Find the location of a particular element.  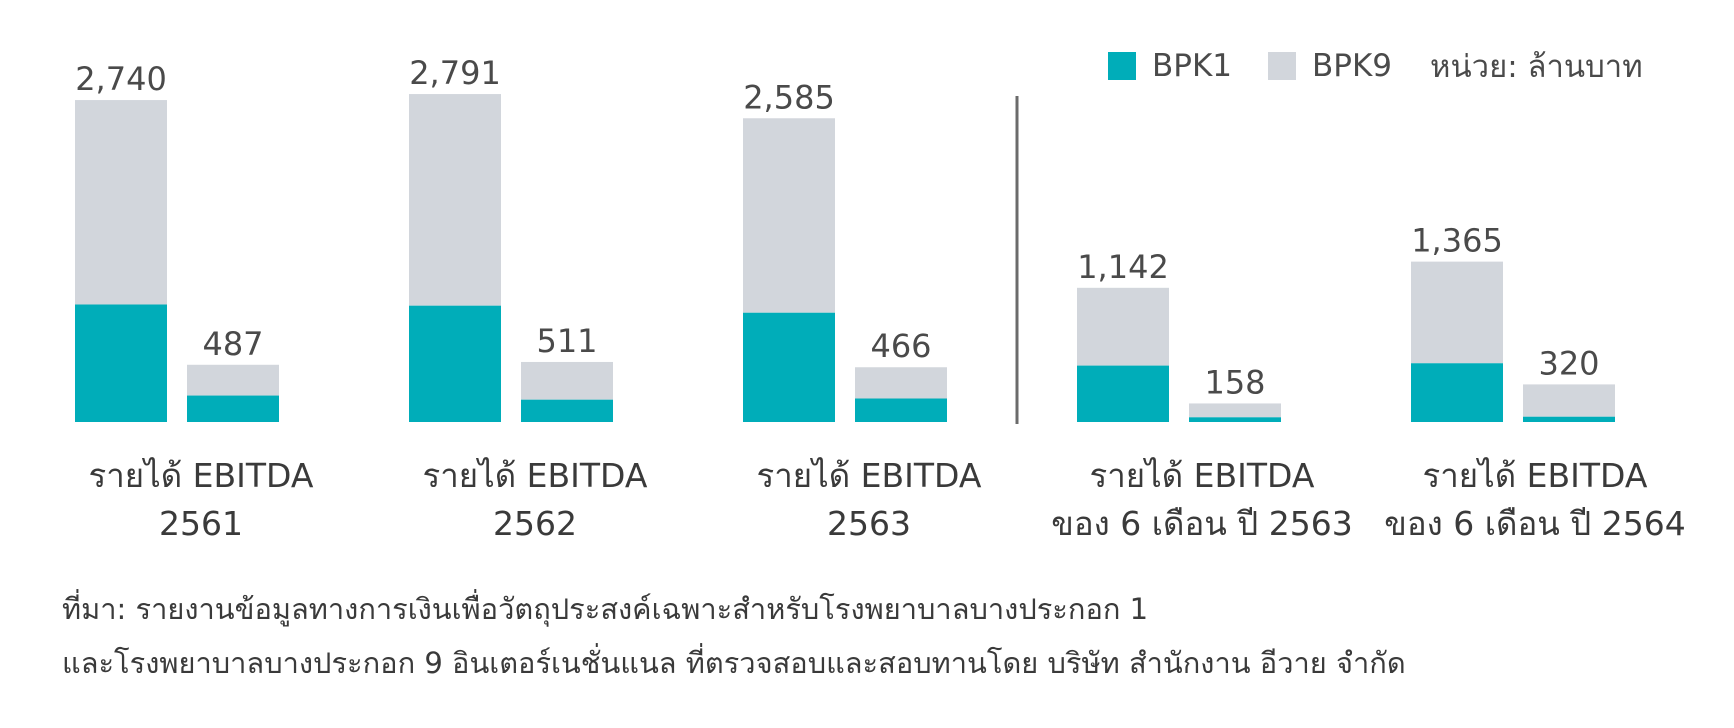

caption-line2: ของ 6 เดือน ปี 2563 is located at coordinates (1202, 523).